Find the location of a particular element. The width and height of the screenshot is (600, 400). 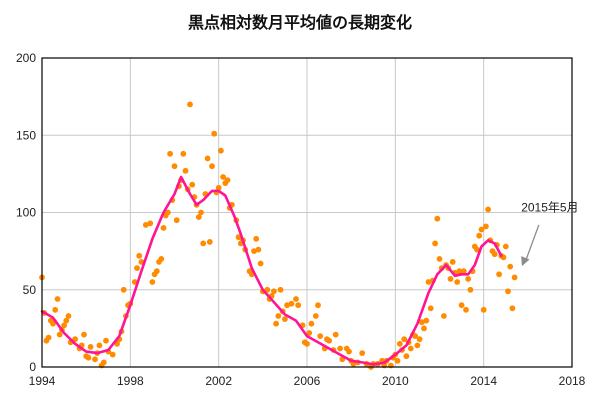

y-tick-label: 150 is located at coordinates (26, 135).